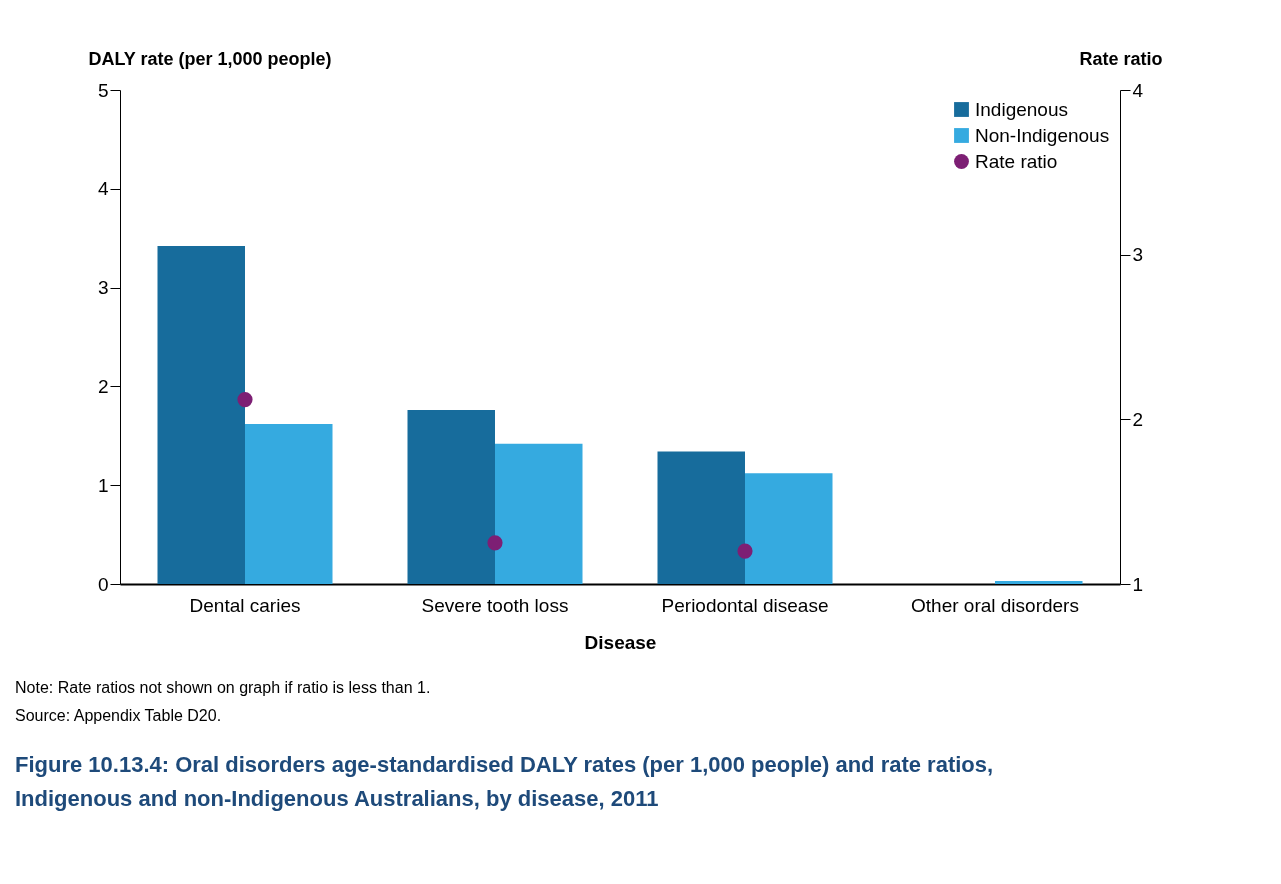 This screenshot has width=1281, height=884. Describe the element at coordinates (103, 189) in the screenshot. I see `y-tick-label: 4` at that location.